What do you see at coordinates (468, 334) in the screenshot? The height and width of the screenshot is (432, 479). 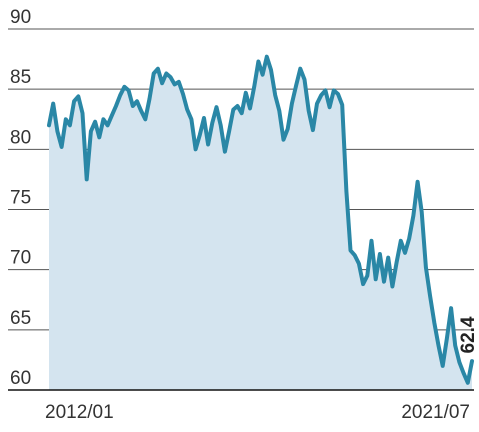 I see `end-value-label: 62.4` at bounding box center [468, 334].